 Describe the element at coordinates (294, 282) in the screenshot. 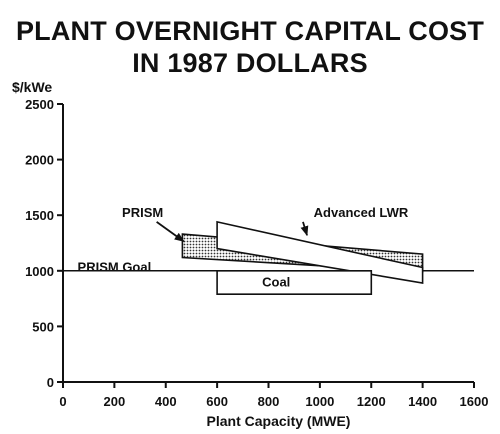

I see `series-band-coal` at that location.